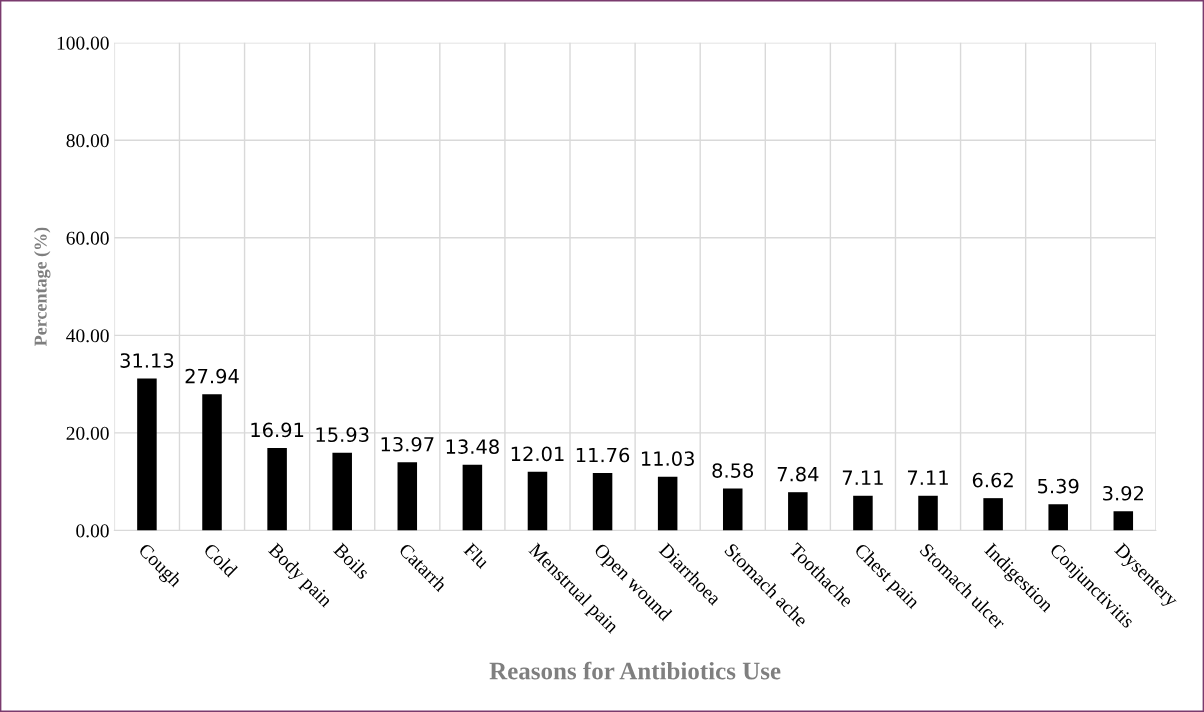  I want to click on y-axis-title: Percentage (%), so click(42, 287).